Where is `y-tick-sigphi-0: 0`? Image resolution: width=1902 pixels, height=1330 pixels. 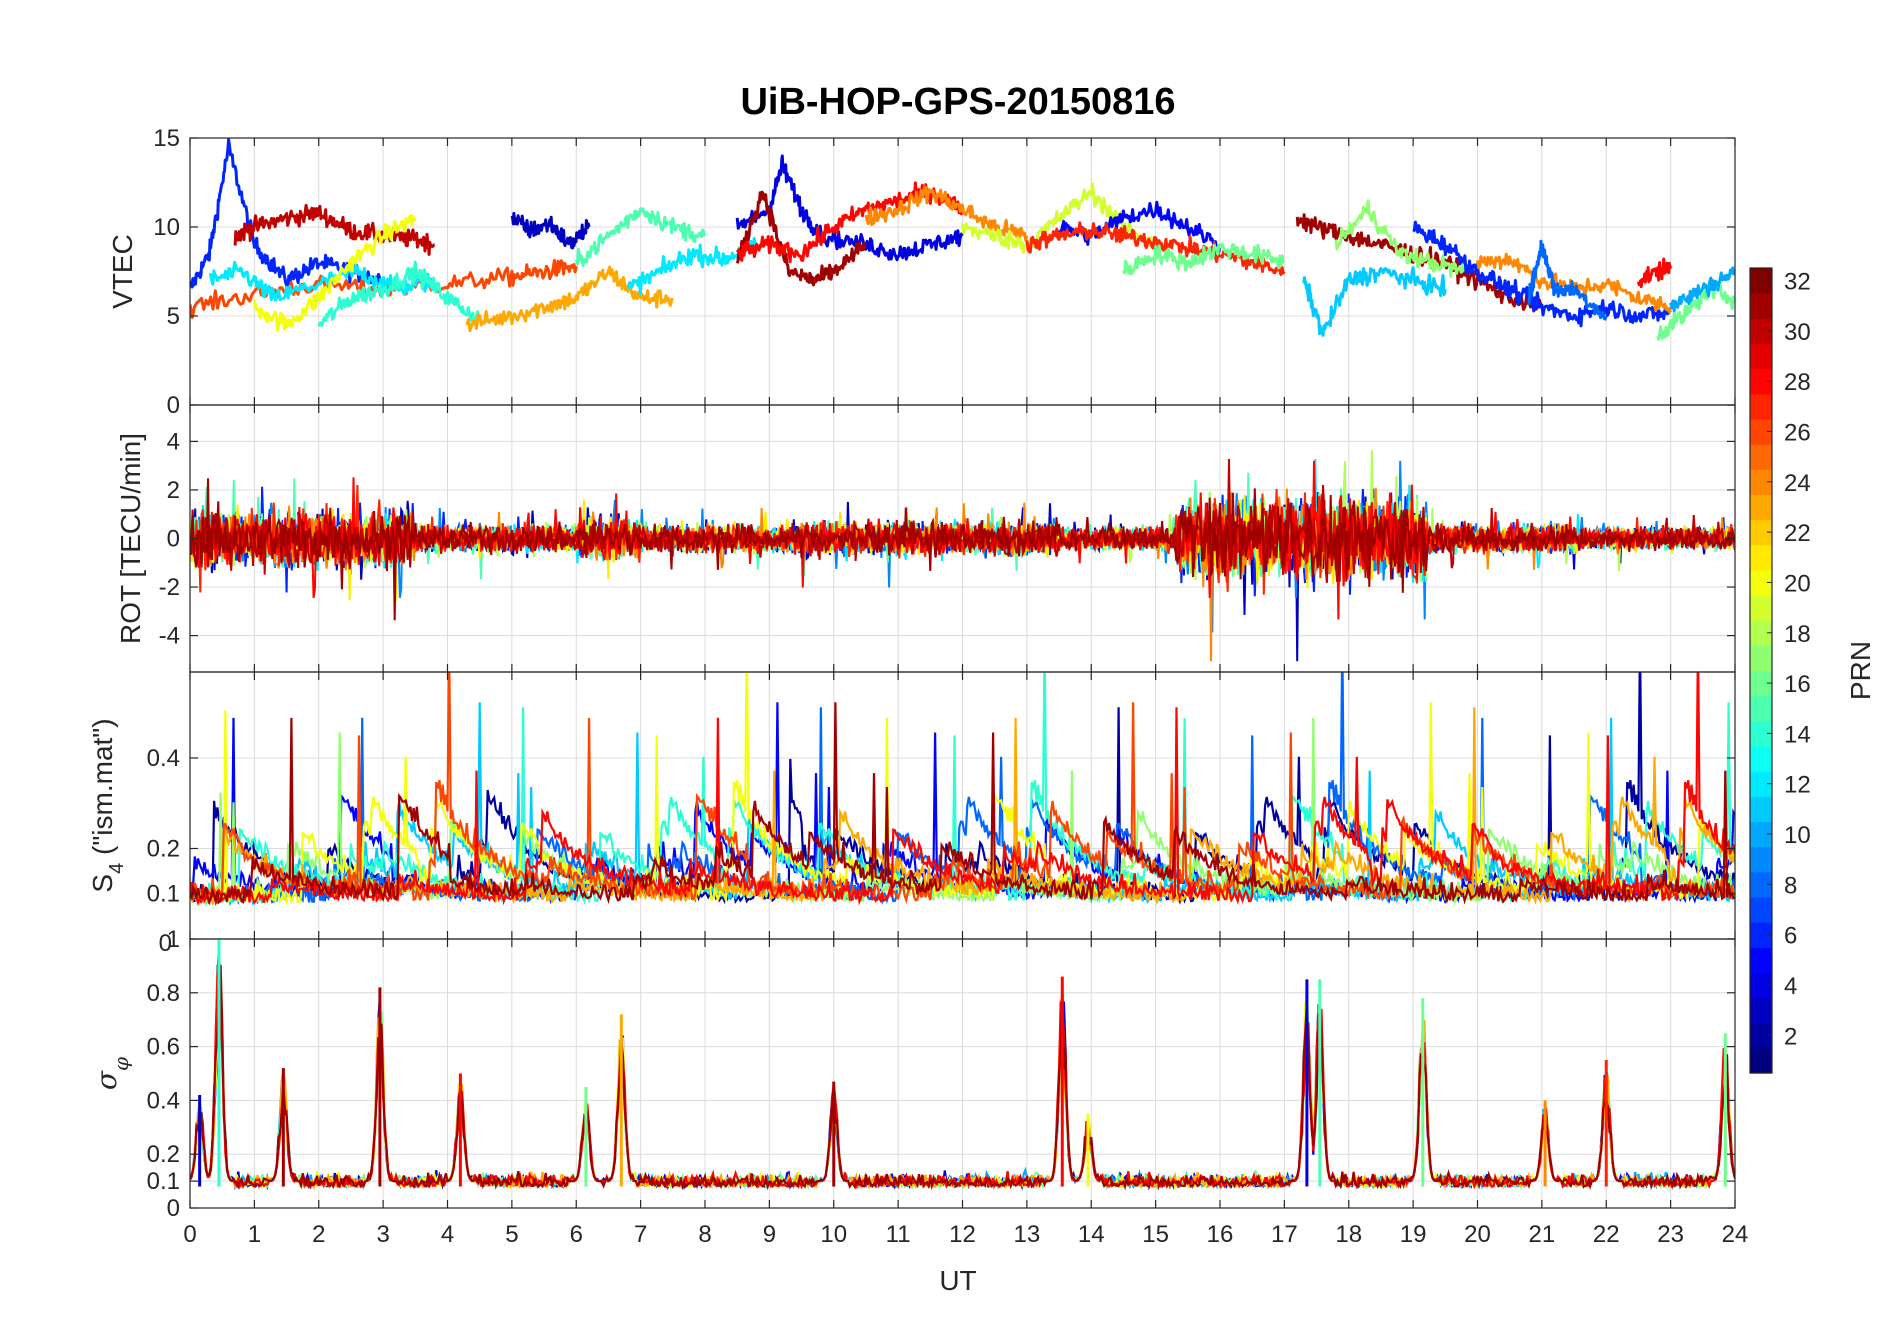
y-tick-sigphi-0: 0 is located at coordinates (173, 1208).